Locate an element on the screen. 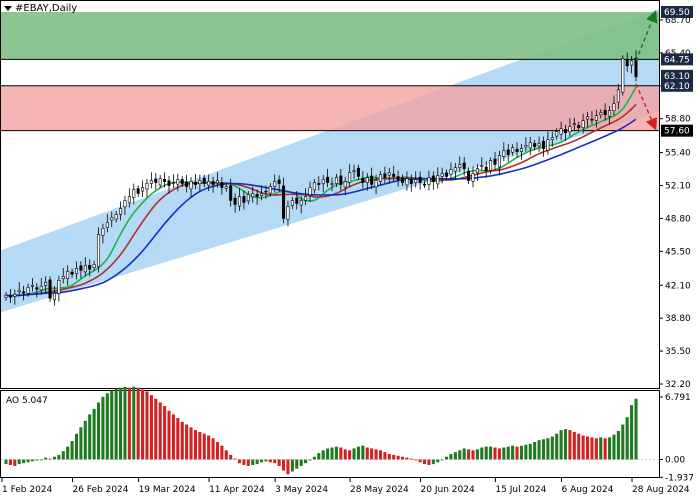  symbol-header: #EBAY,Daily is located at coordinates (40, 8).